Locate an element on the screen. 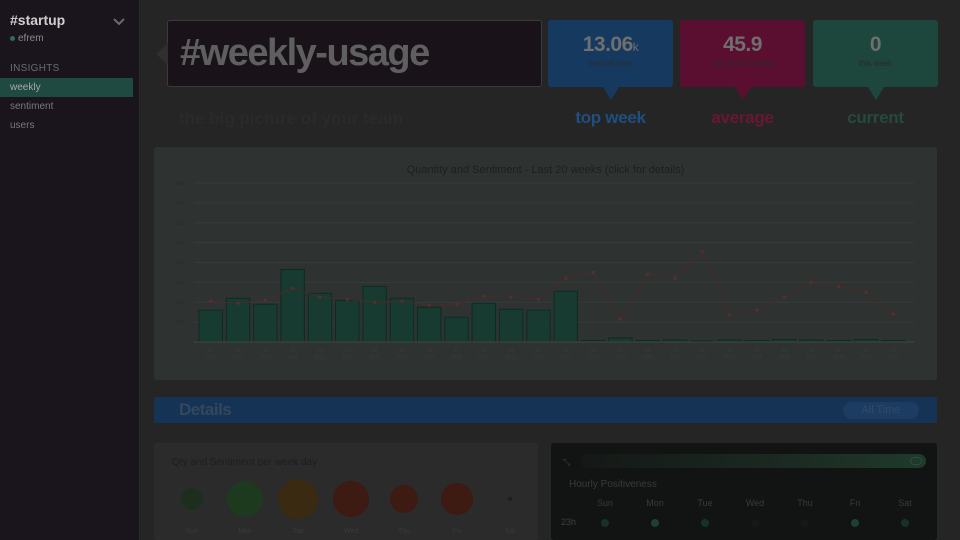  user-name: efrem is located at coordinates (31, 38).